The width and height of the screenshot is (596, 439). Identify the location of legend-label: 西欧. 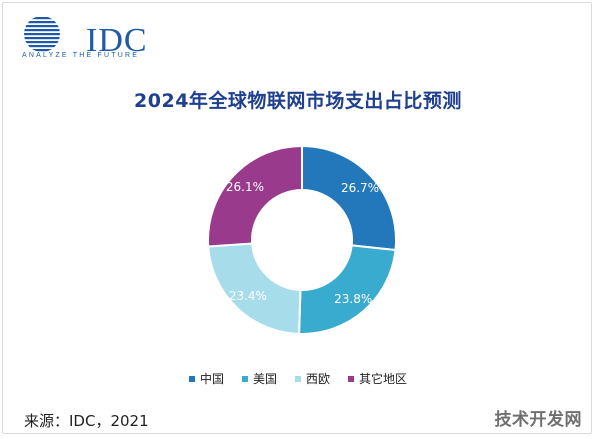
(318, 379).